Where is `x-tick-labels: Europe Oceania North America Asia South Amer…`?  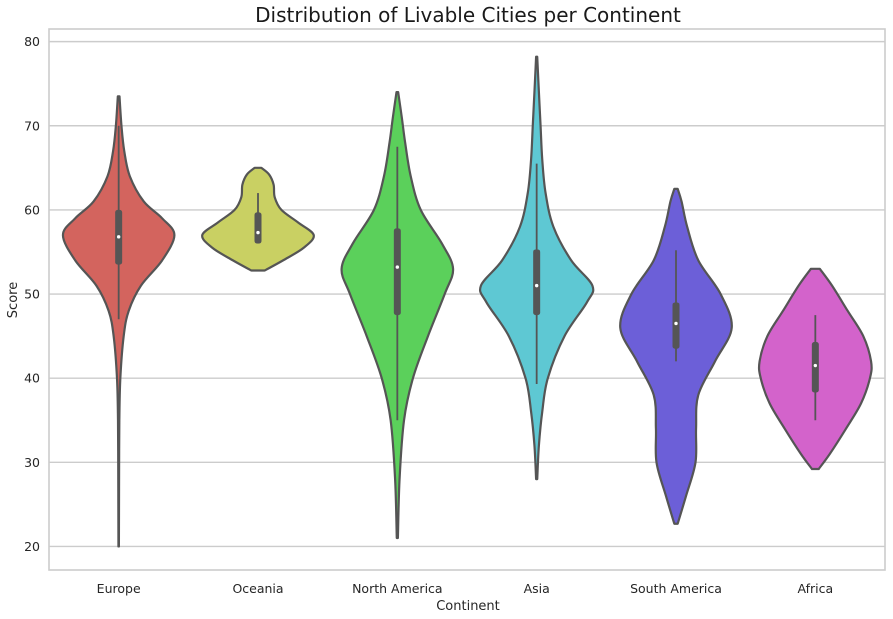 x-tick-labels: Europe Oceania North America Asia South Amer… is located at coordinates (465, 588).